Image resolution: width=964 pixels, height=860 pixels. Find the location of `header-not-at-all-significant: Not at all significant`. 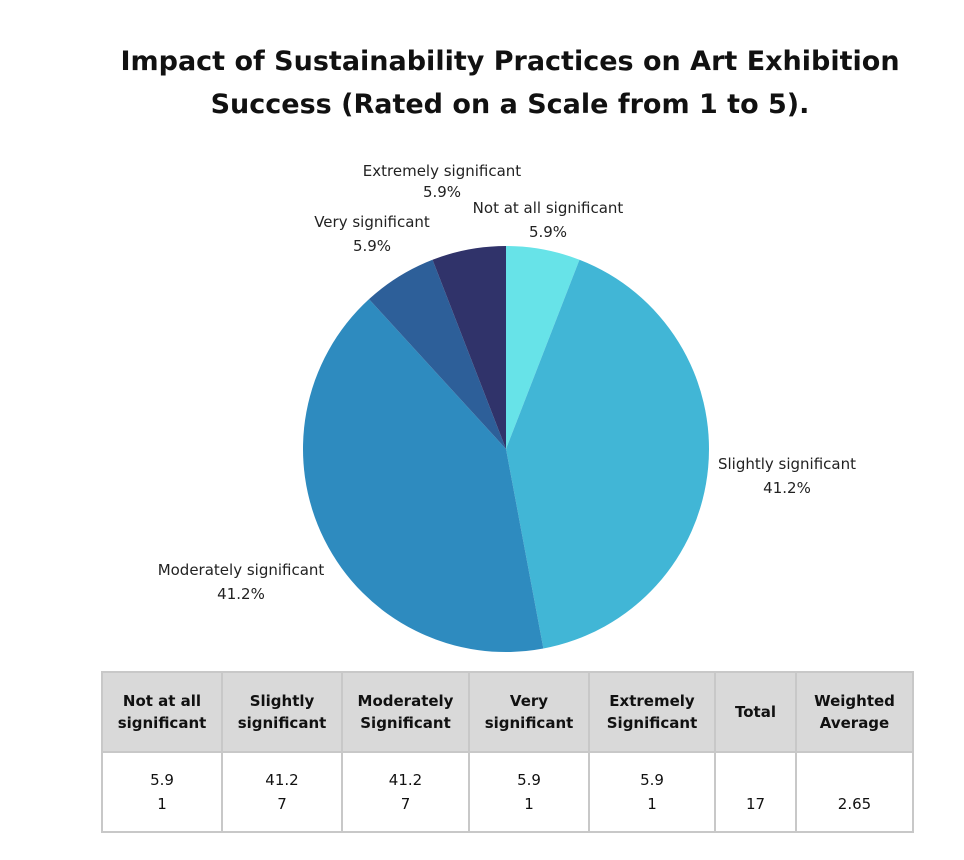

header-not-at-all-significant: Not at all significant is located at coordinates (162, 712).